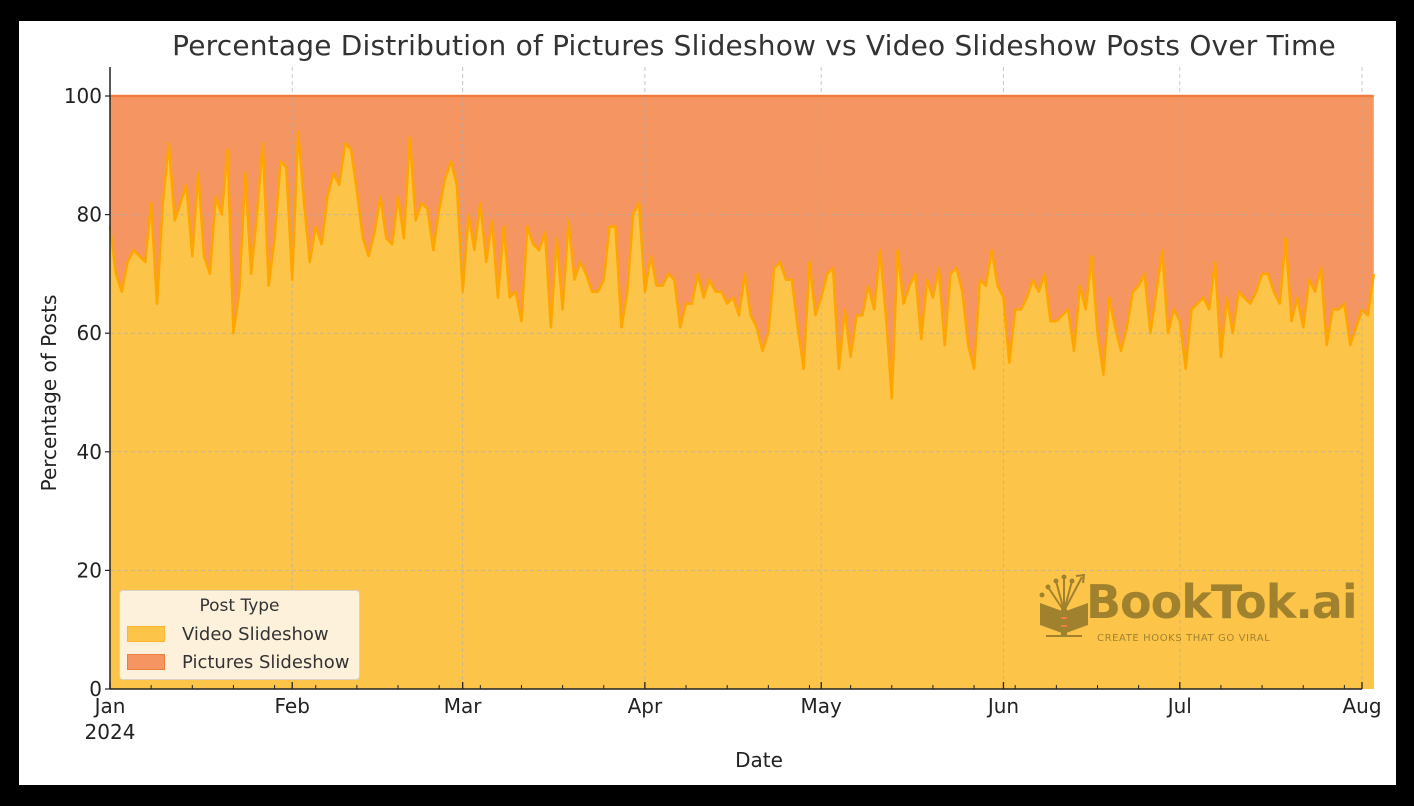 Image resolution: width=1414 pixels, height=806 pixels. What do you see at coordinates (89, 215) in the screenshot?
I see `svg-text: 80` at bounding box center [89, 215].